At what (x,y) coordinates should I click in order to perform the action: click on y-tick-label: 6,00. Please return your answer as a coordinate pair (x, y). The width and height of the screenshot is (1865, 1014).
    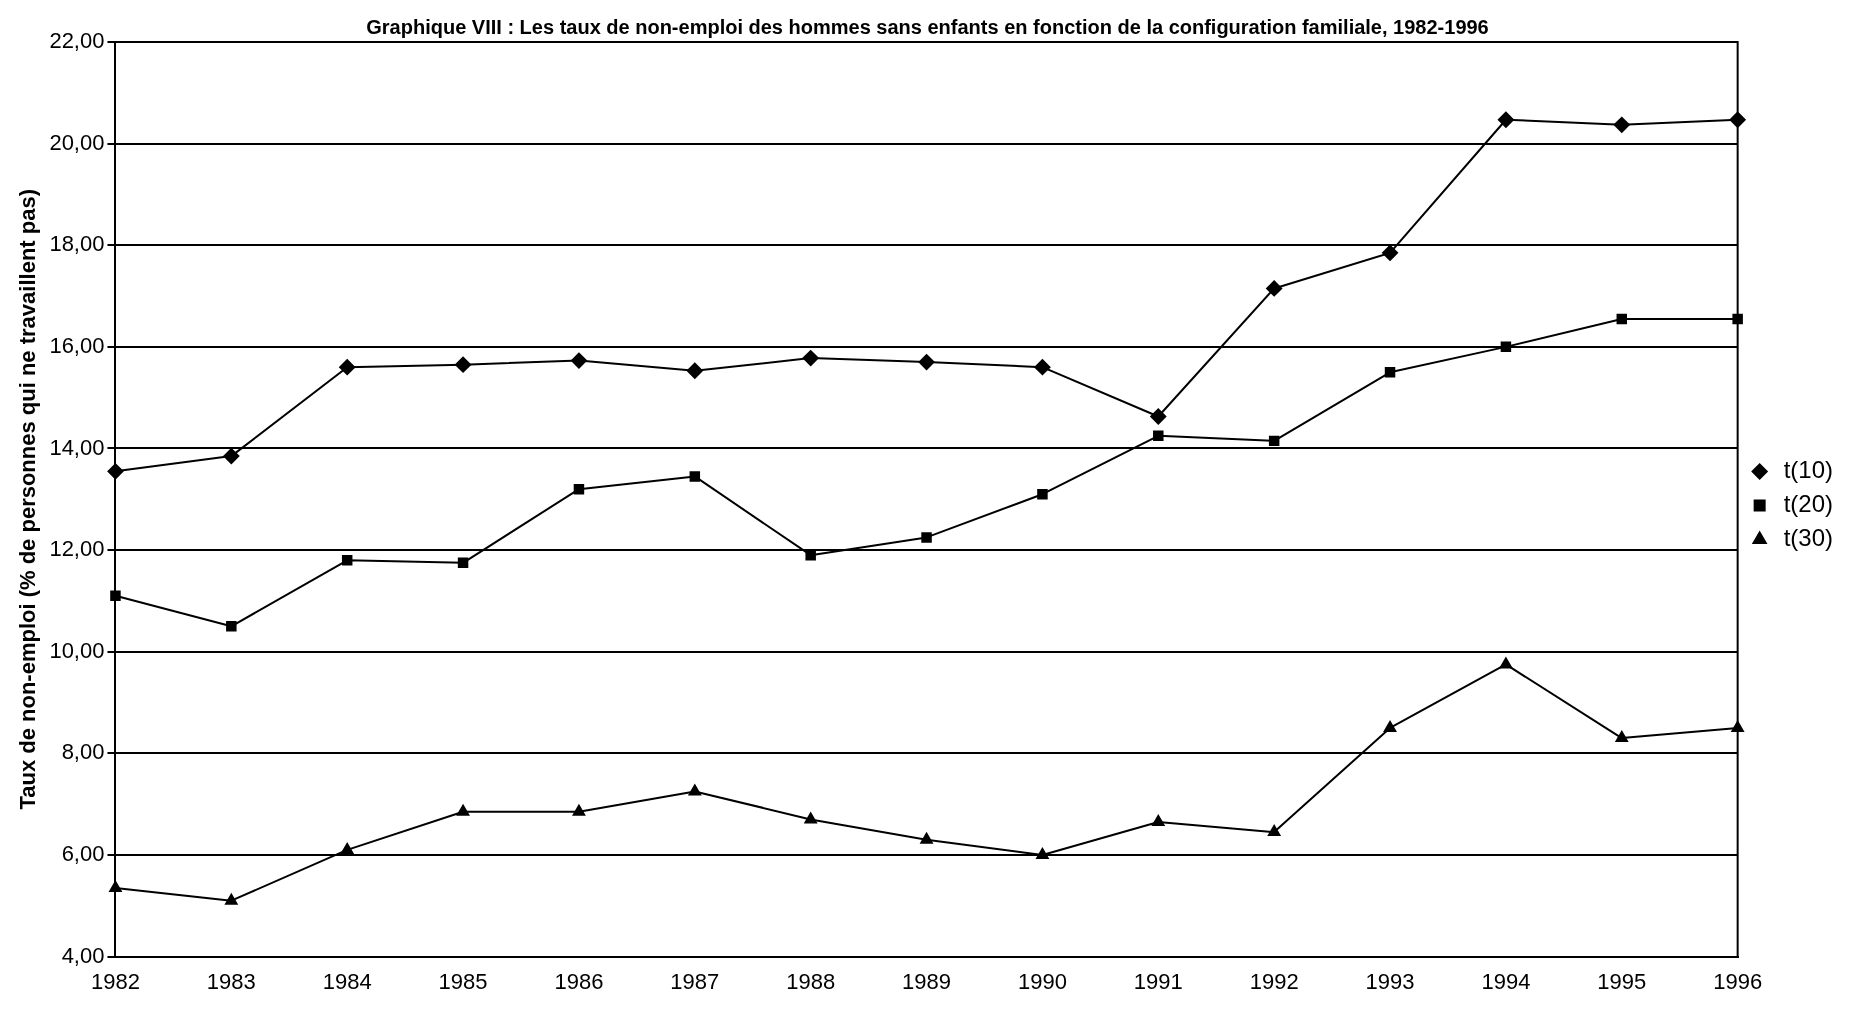
    Looking at the image, I should click on (83, 854).